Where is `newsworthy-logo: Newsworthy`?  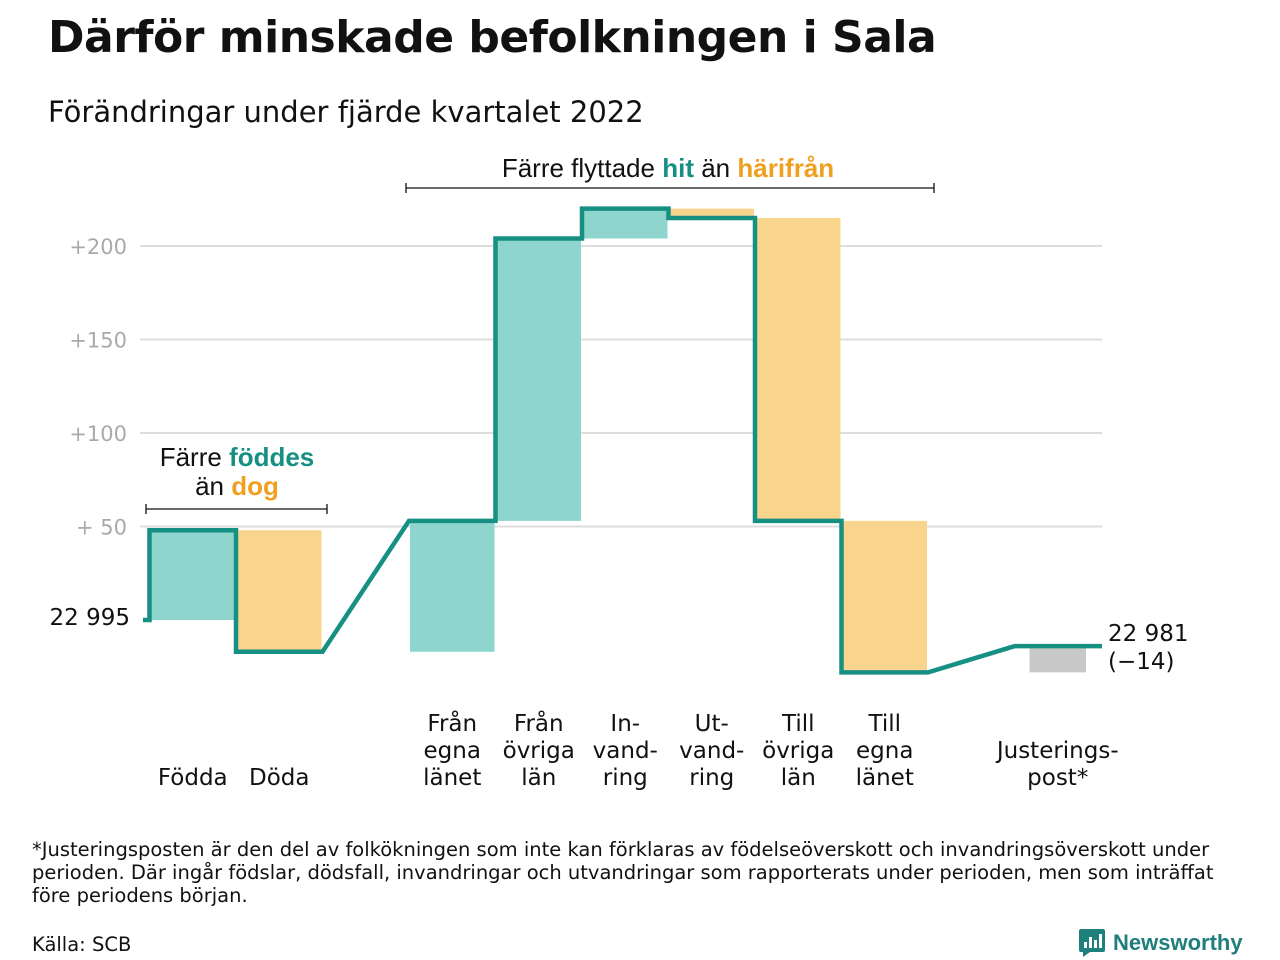 newsworthy-logo: Newsworthy is located at coordinates (1160, 943).